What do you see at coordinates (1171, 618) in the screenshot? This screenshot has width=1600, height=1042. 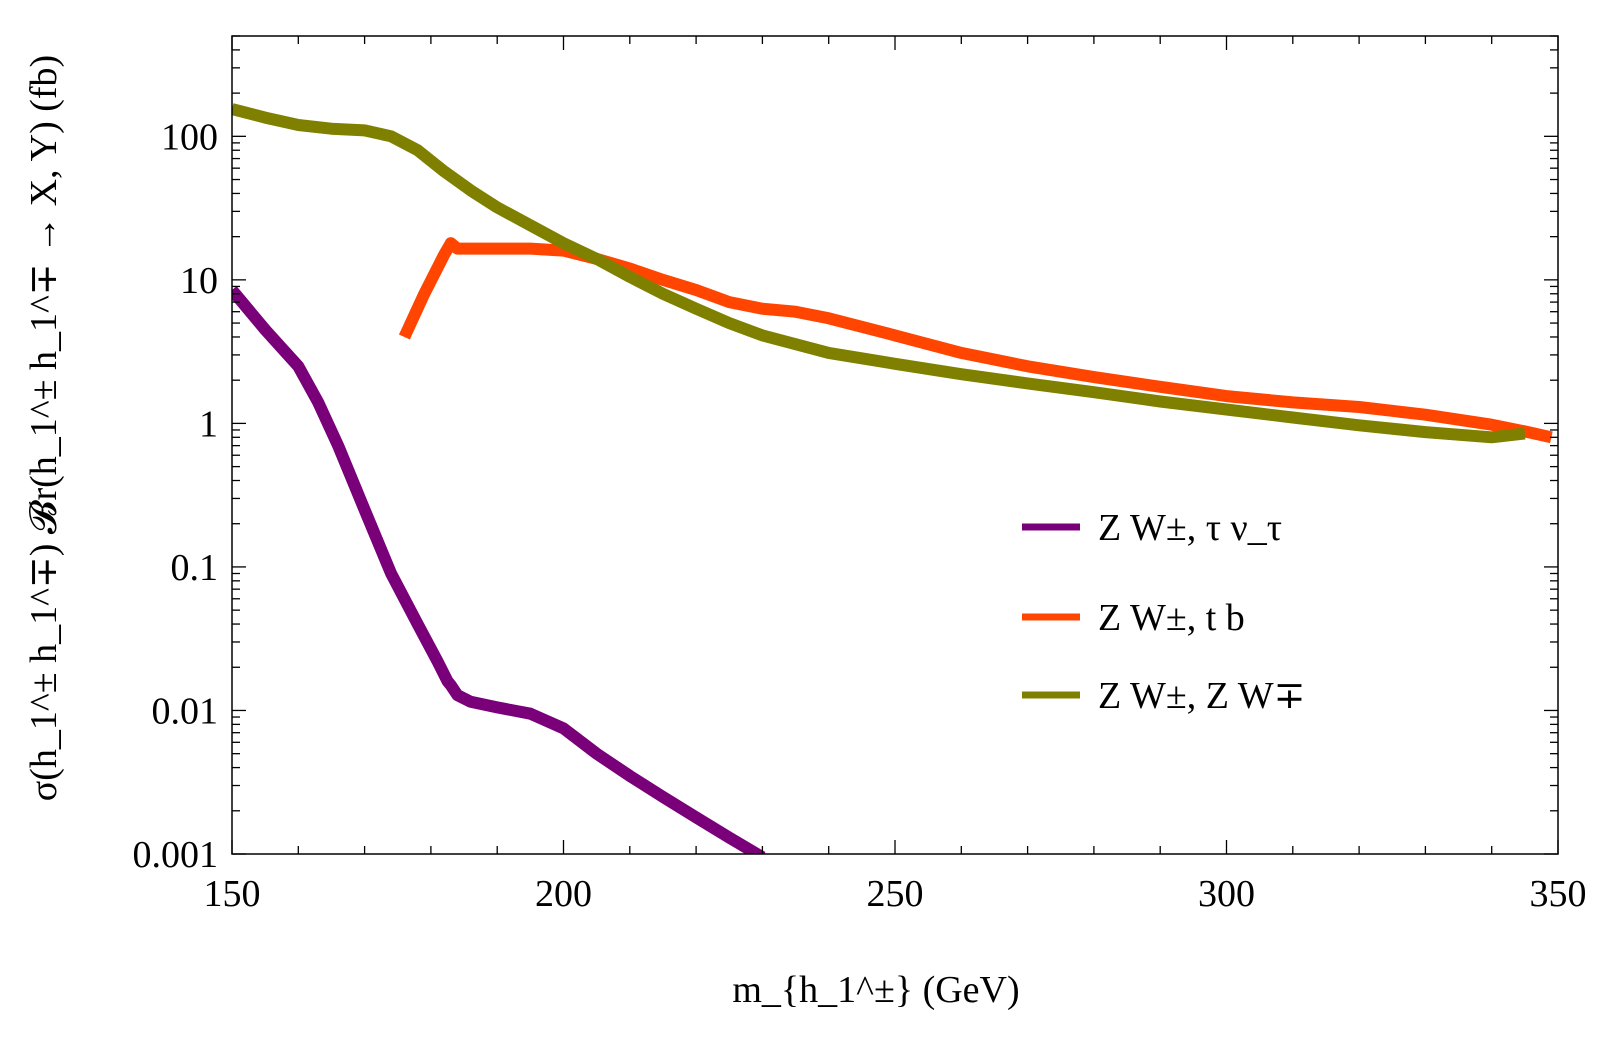 I see `legend-label-2: Z W±, t b` at bounding box center [1171, 618].